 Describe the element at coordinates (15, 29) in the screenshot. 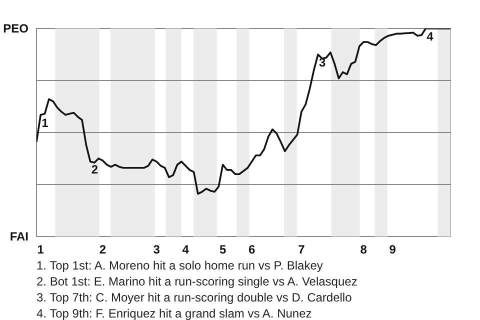

I see `text: PEO` at that location.